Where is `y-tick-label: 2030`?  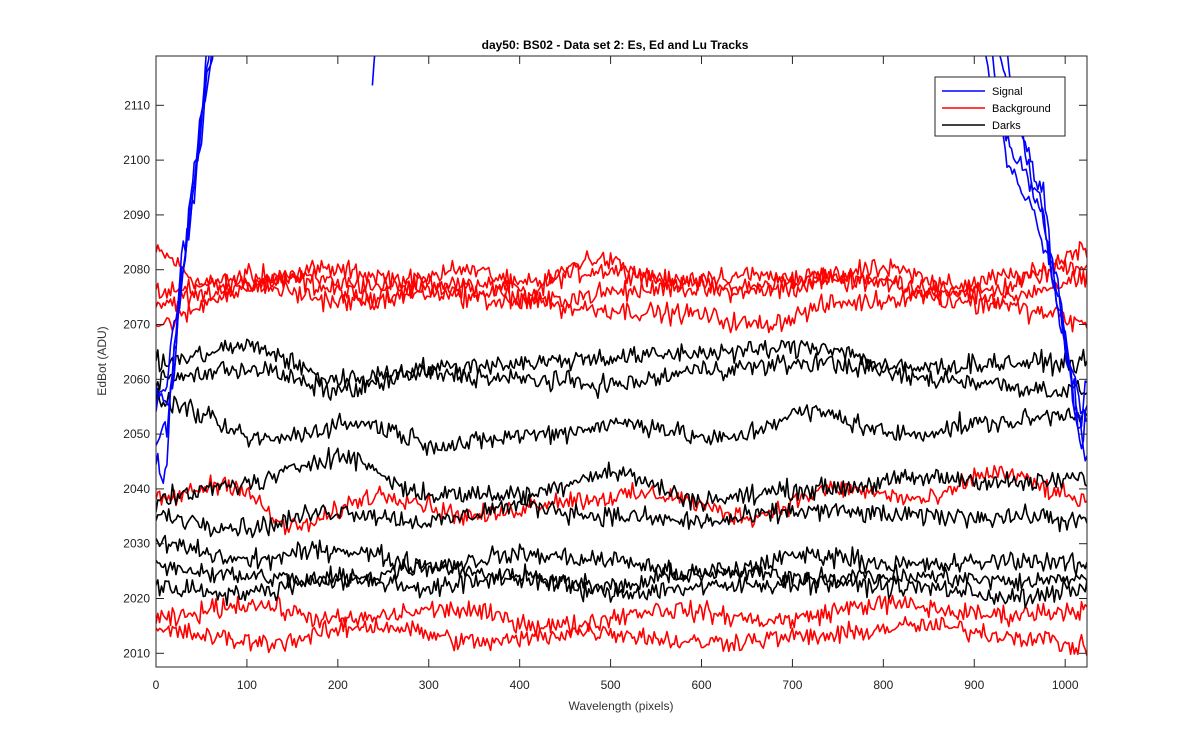 y-tick-label: 2030 is located at coordinates (136, 544).